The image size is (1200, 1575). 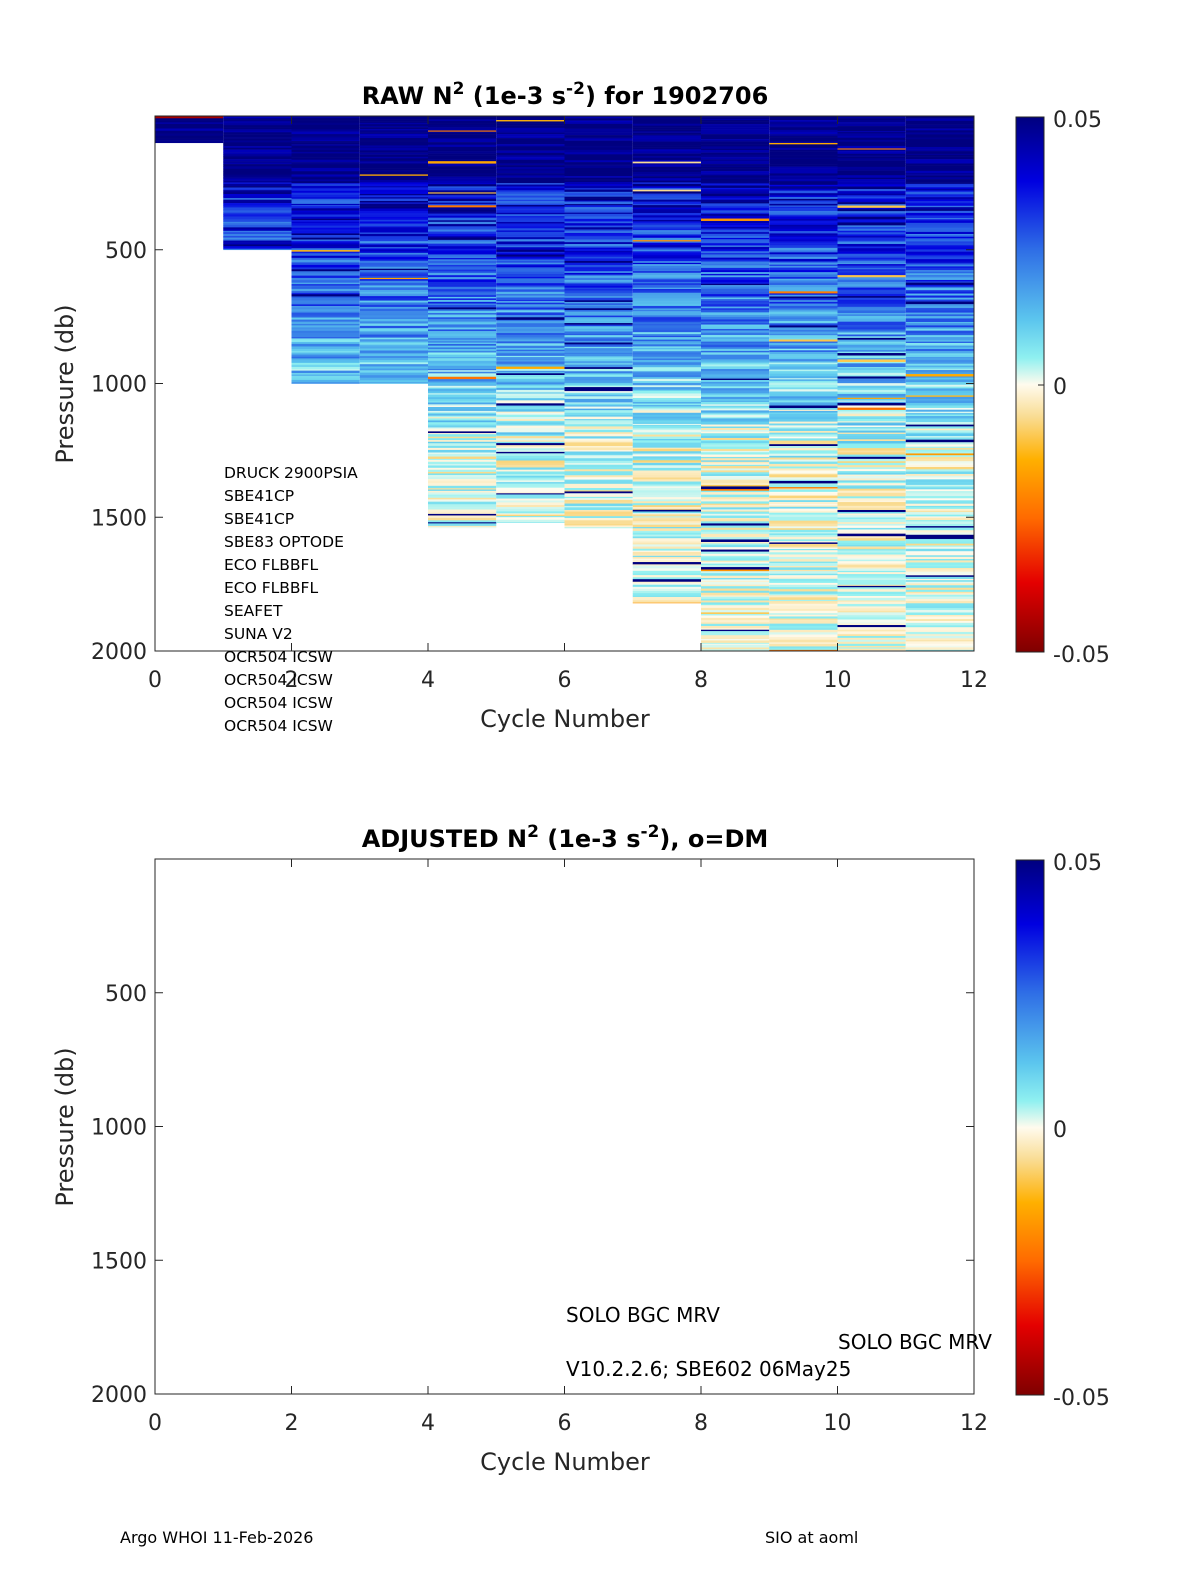 I want to click on sensor-label: SBE41CP, so click(x=259, y=496).